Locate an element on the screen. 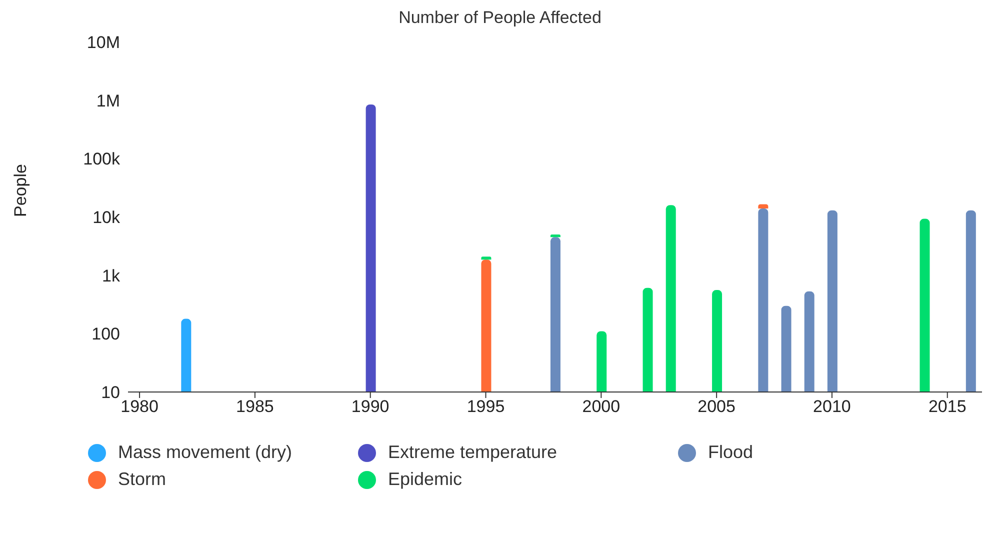 This screenshot has height=533, width=1000. y-tick-label: 1M is located at coordinates (108, 100).